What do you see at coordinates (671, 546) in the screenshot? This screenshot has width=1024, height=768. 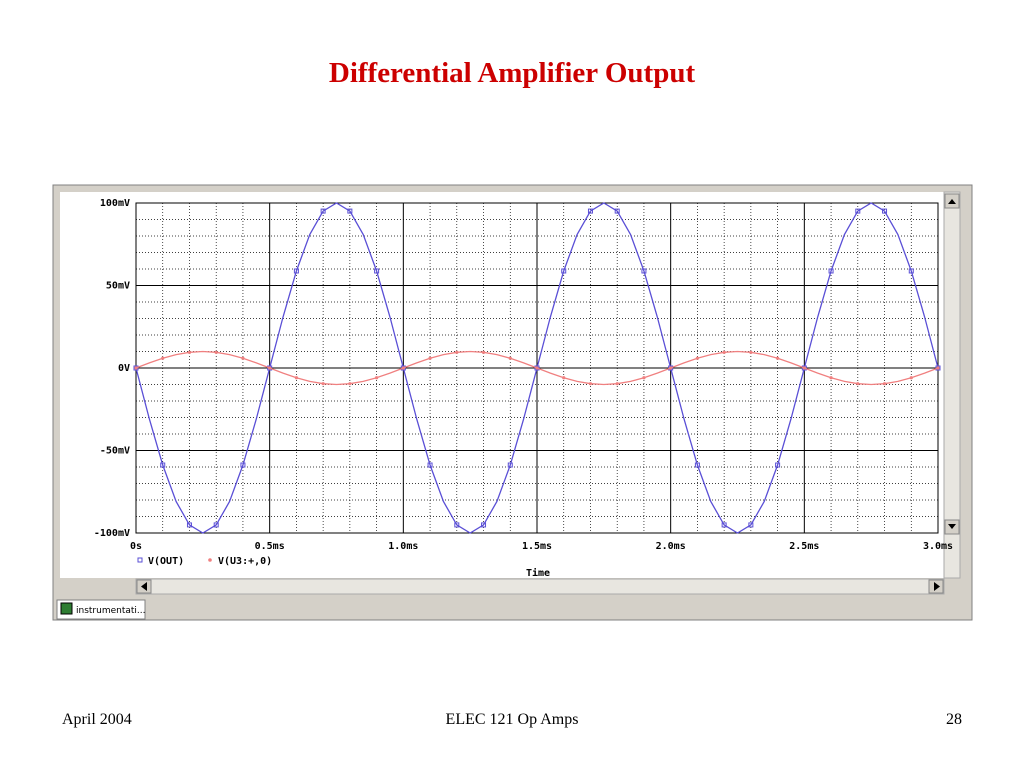 I see `x-tick-label: 2.0ms` at bounding box center [671, 546].